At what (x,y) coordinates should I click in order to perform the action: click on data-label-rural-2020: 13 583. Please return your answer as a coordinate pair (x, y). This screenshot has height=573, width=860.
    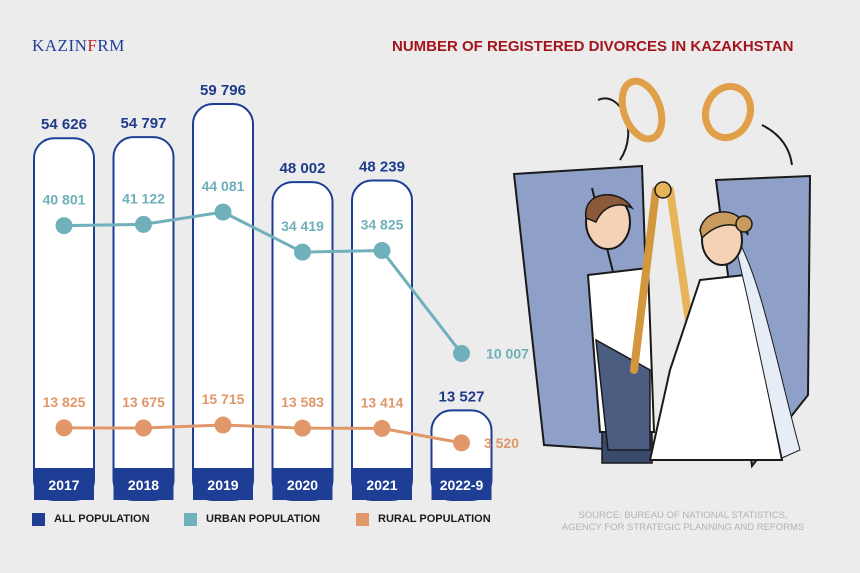
    Looking at the image, I should click on (302, 402).